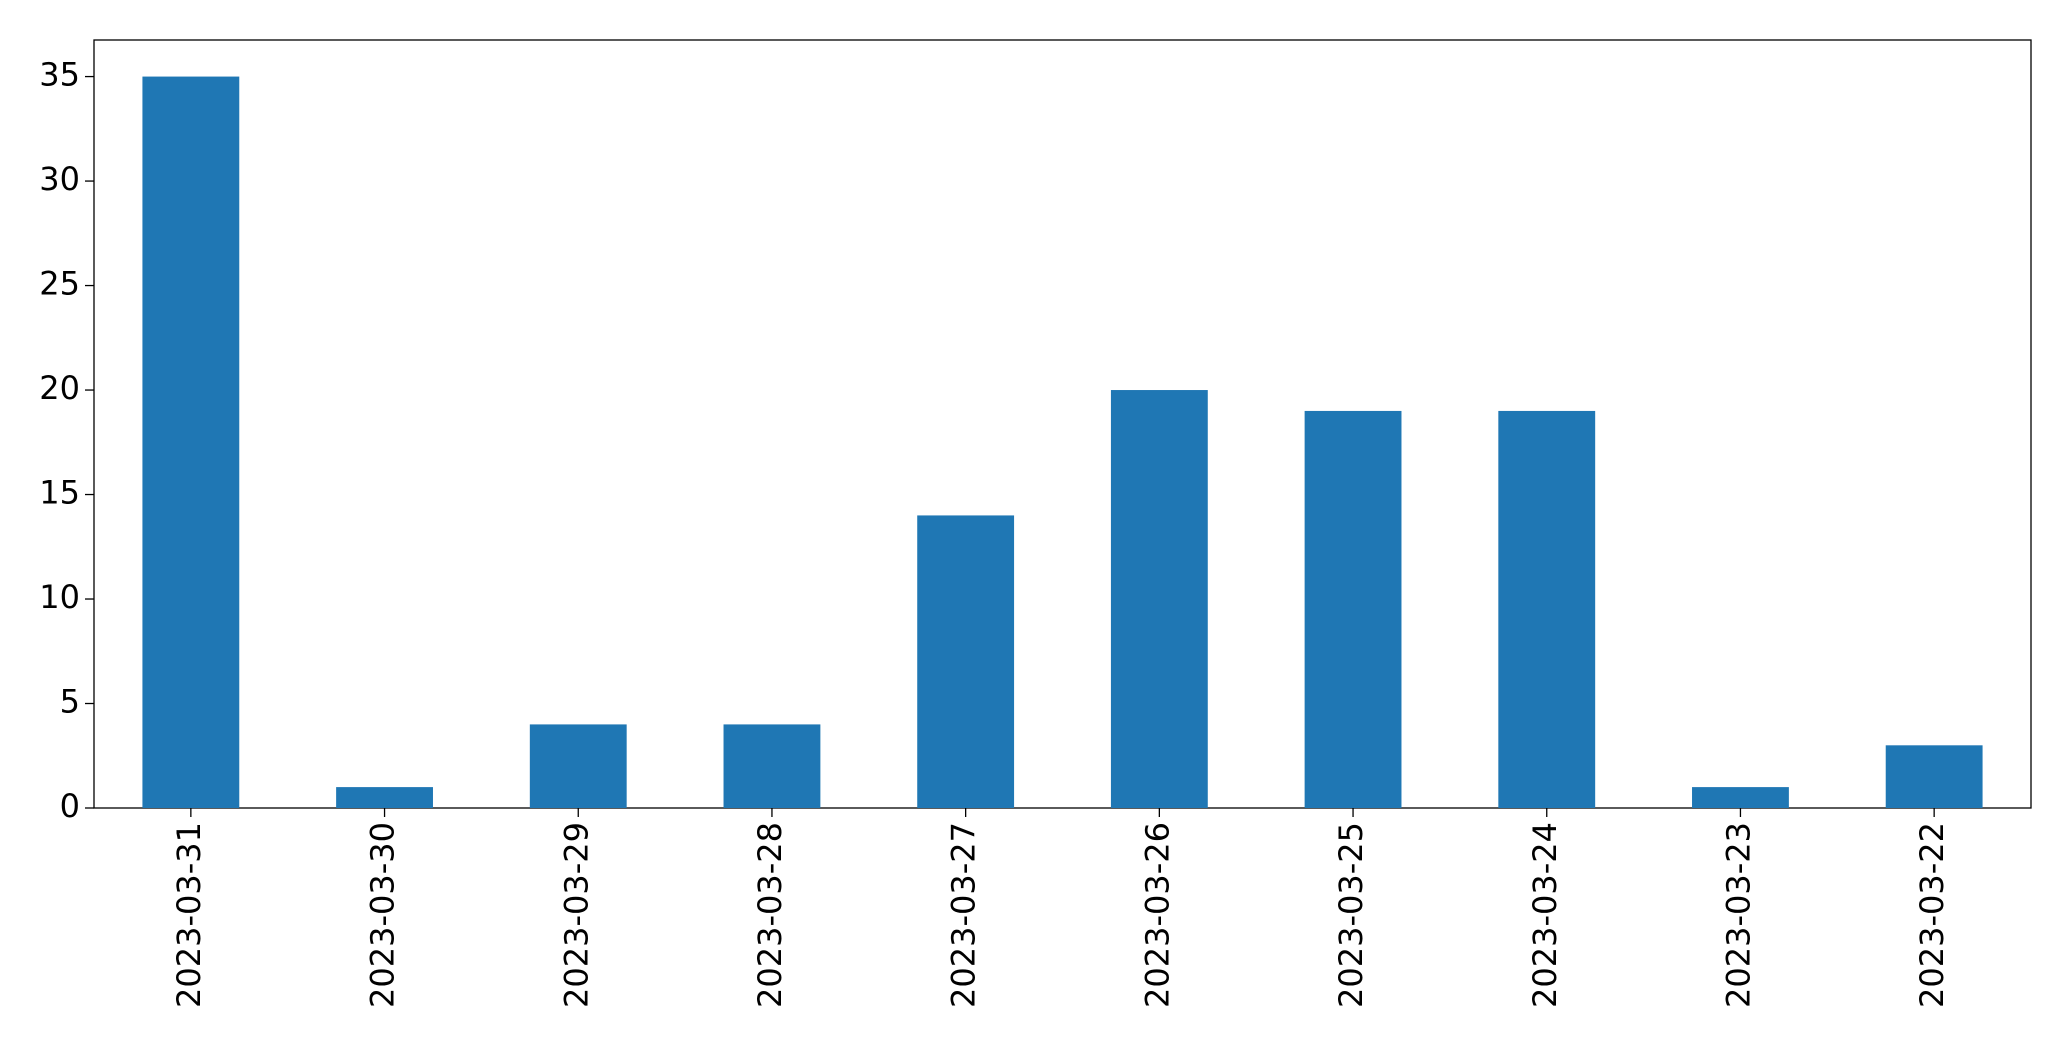 The width and height of the screenshot is (2071, 1061). I want to click on x-tick-label: 2023-03-31, so click(189, 915).